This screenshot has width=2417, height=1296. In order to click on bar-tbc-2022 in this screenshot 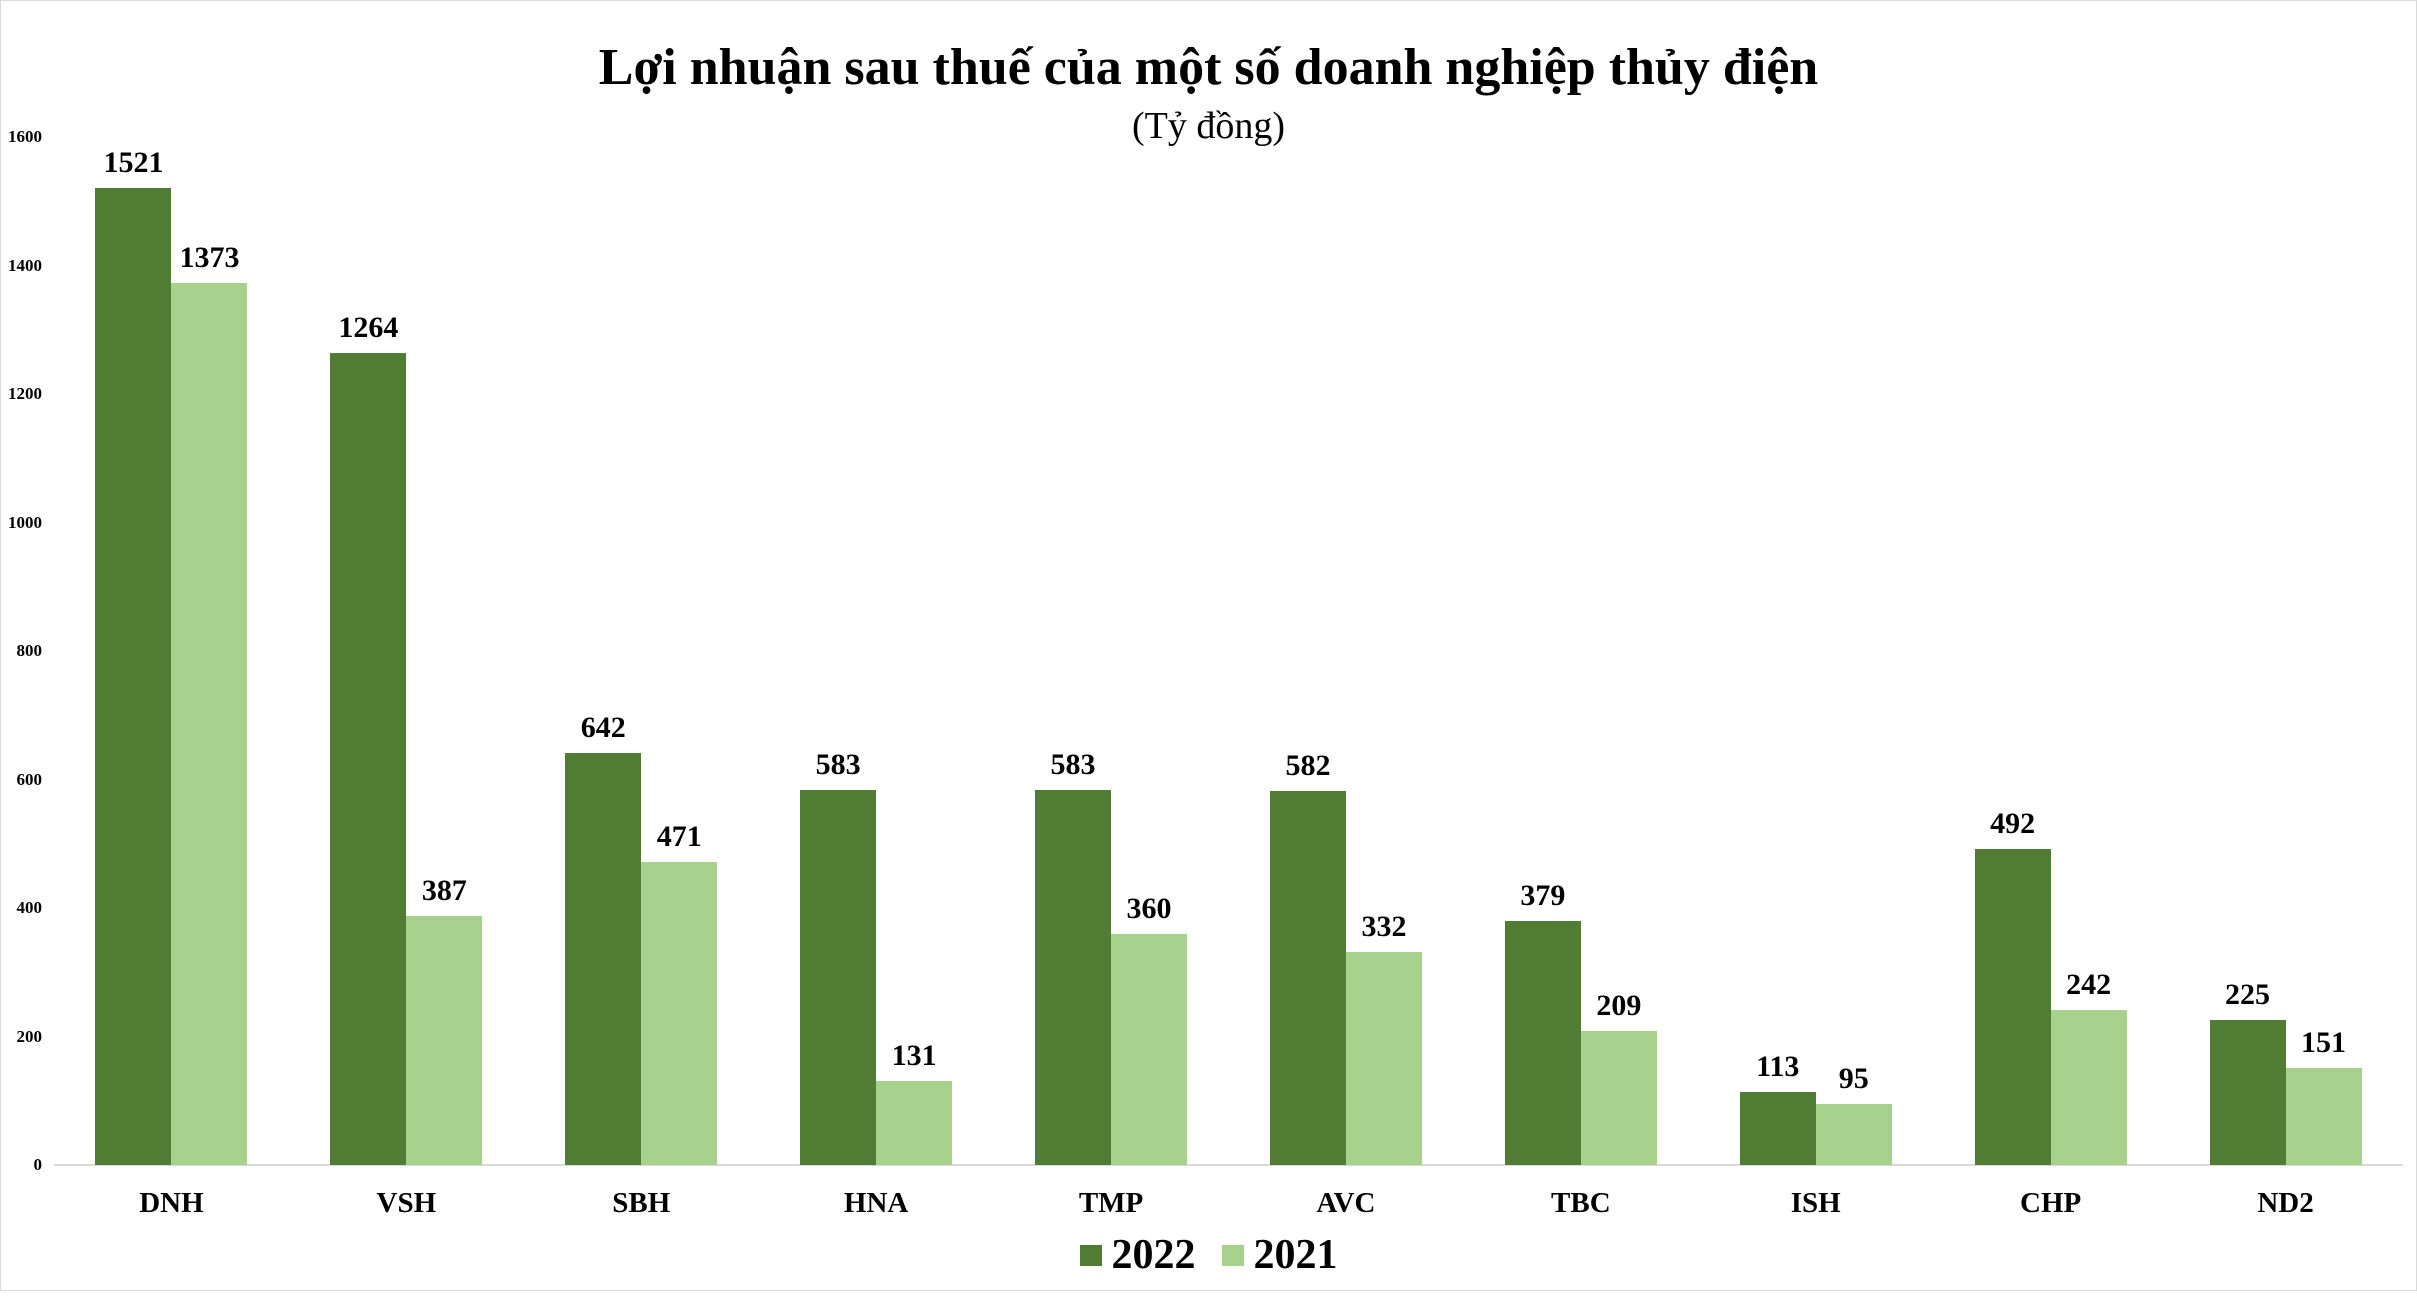, I will do `click(1542, 1043)`.